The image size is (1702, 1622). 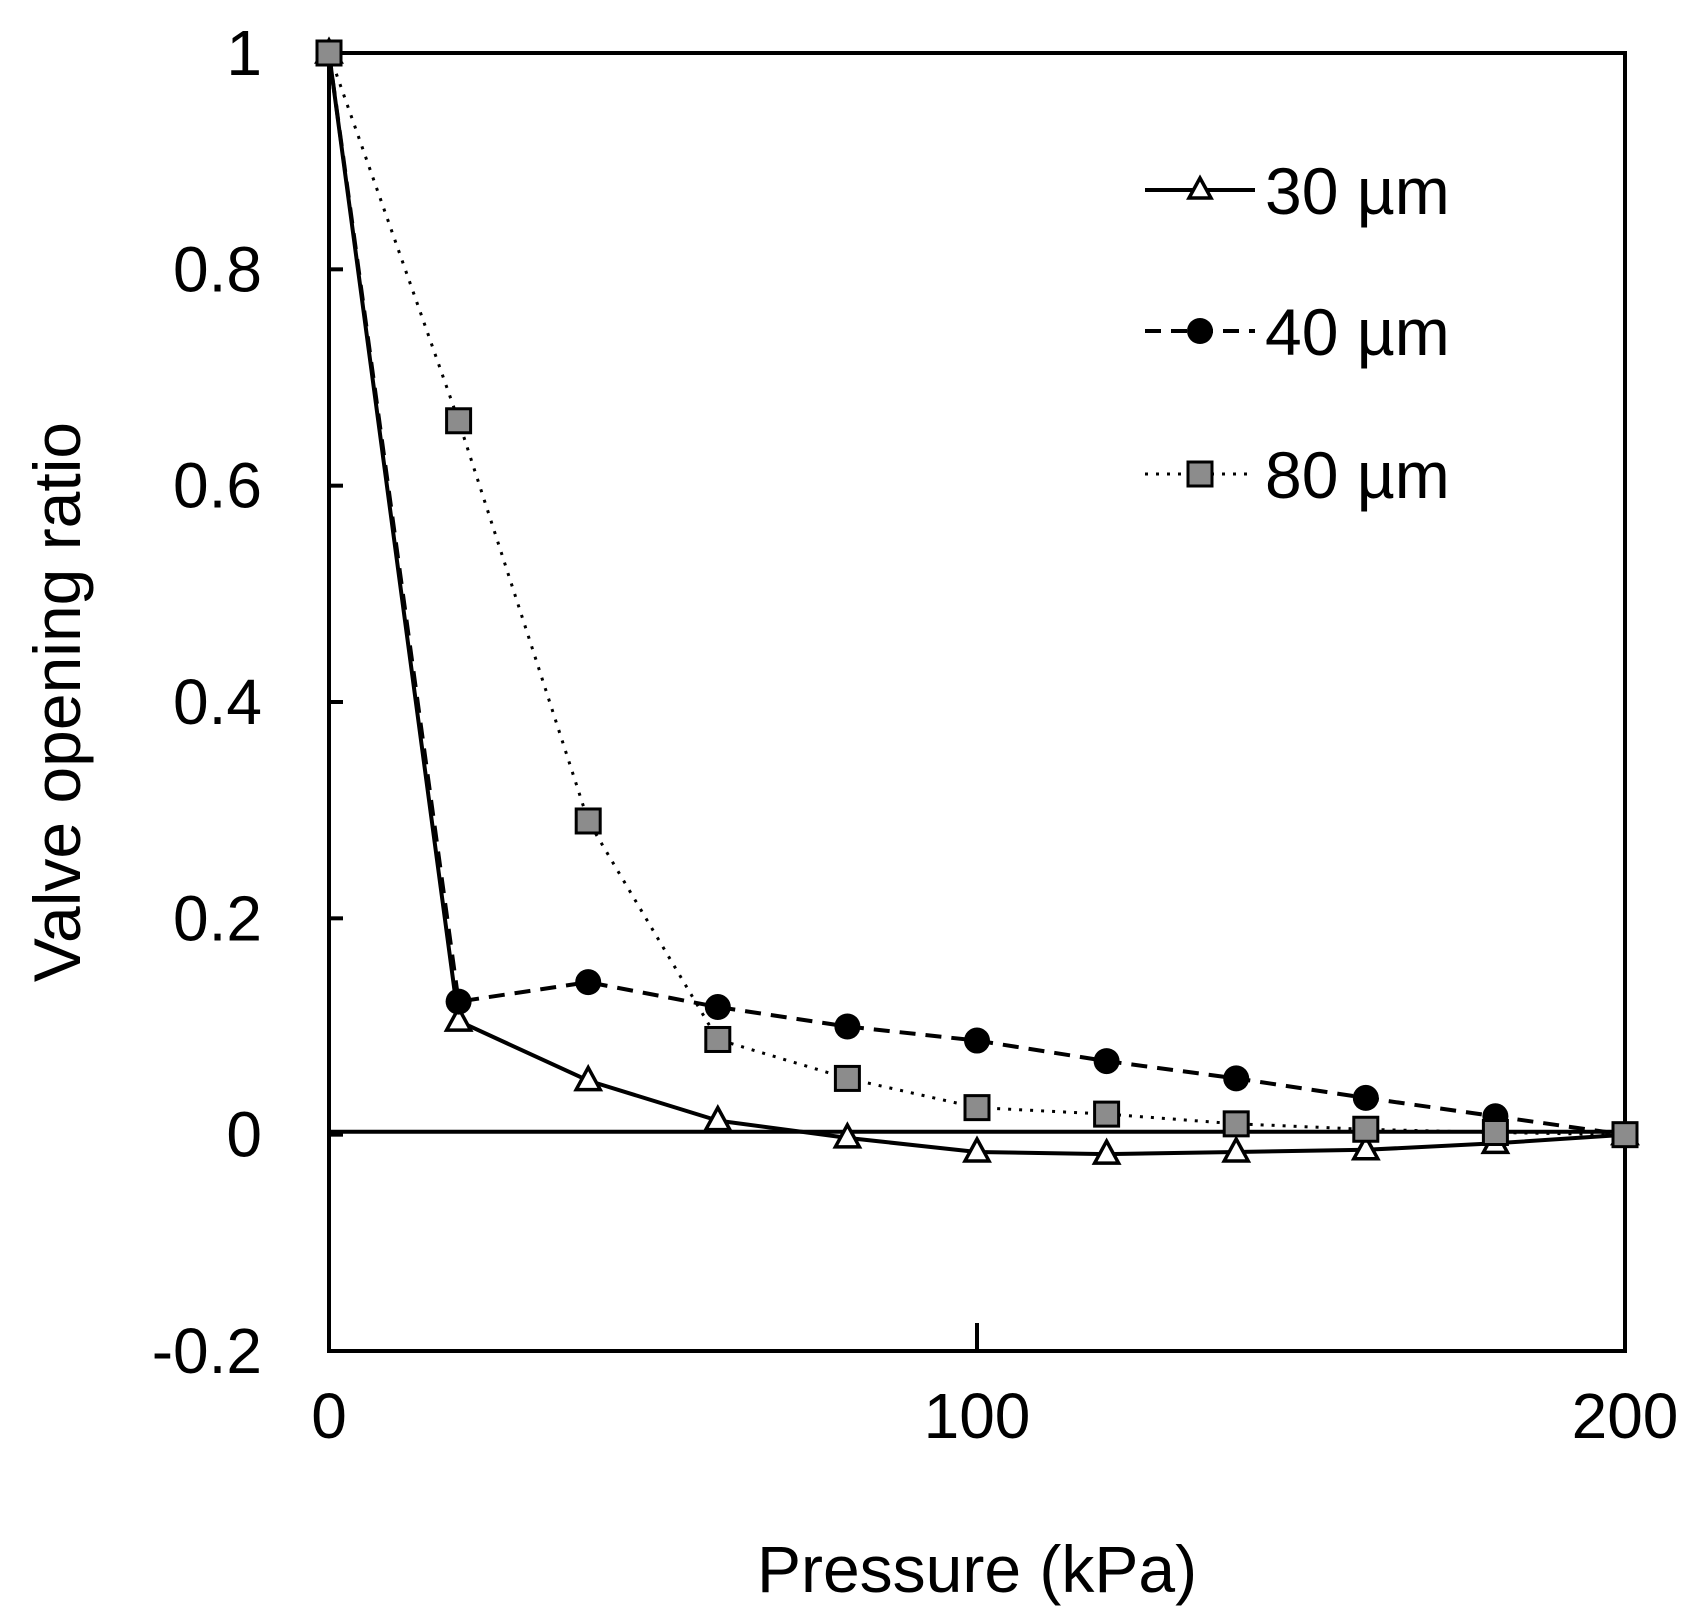 I want to click on legend-marker-40um, so click(x=1200, y=331).